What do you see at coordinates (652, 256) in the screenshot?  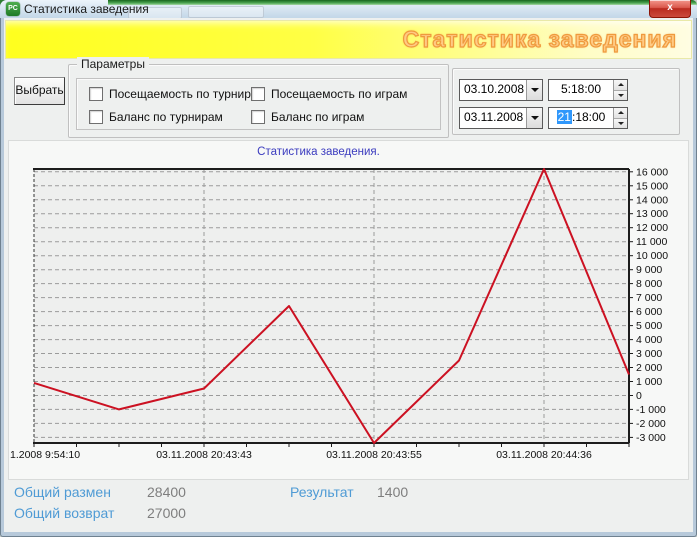 I see `svg-text: 10 000` at bounding box center [652, 256].